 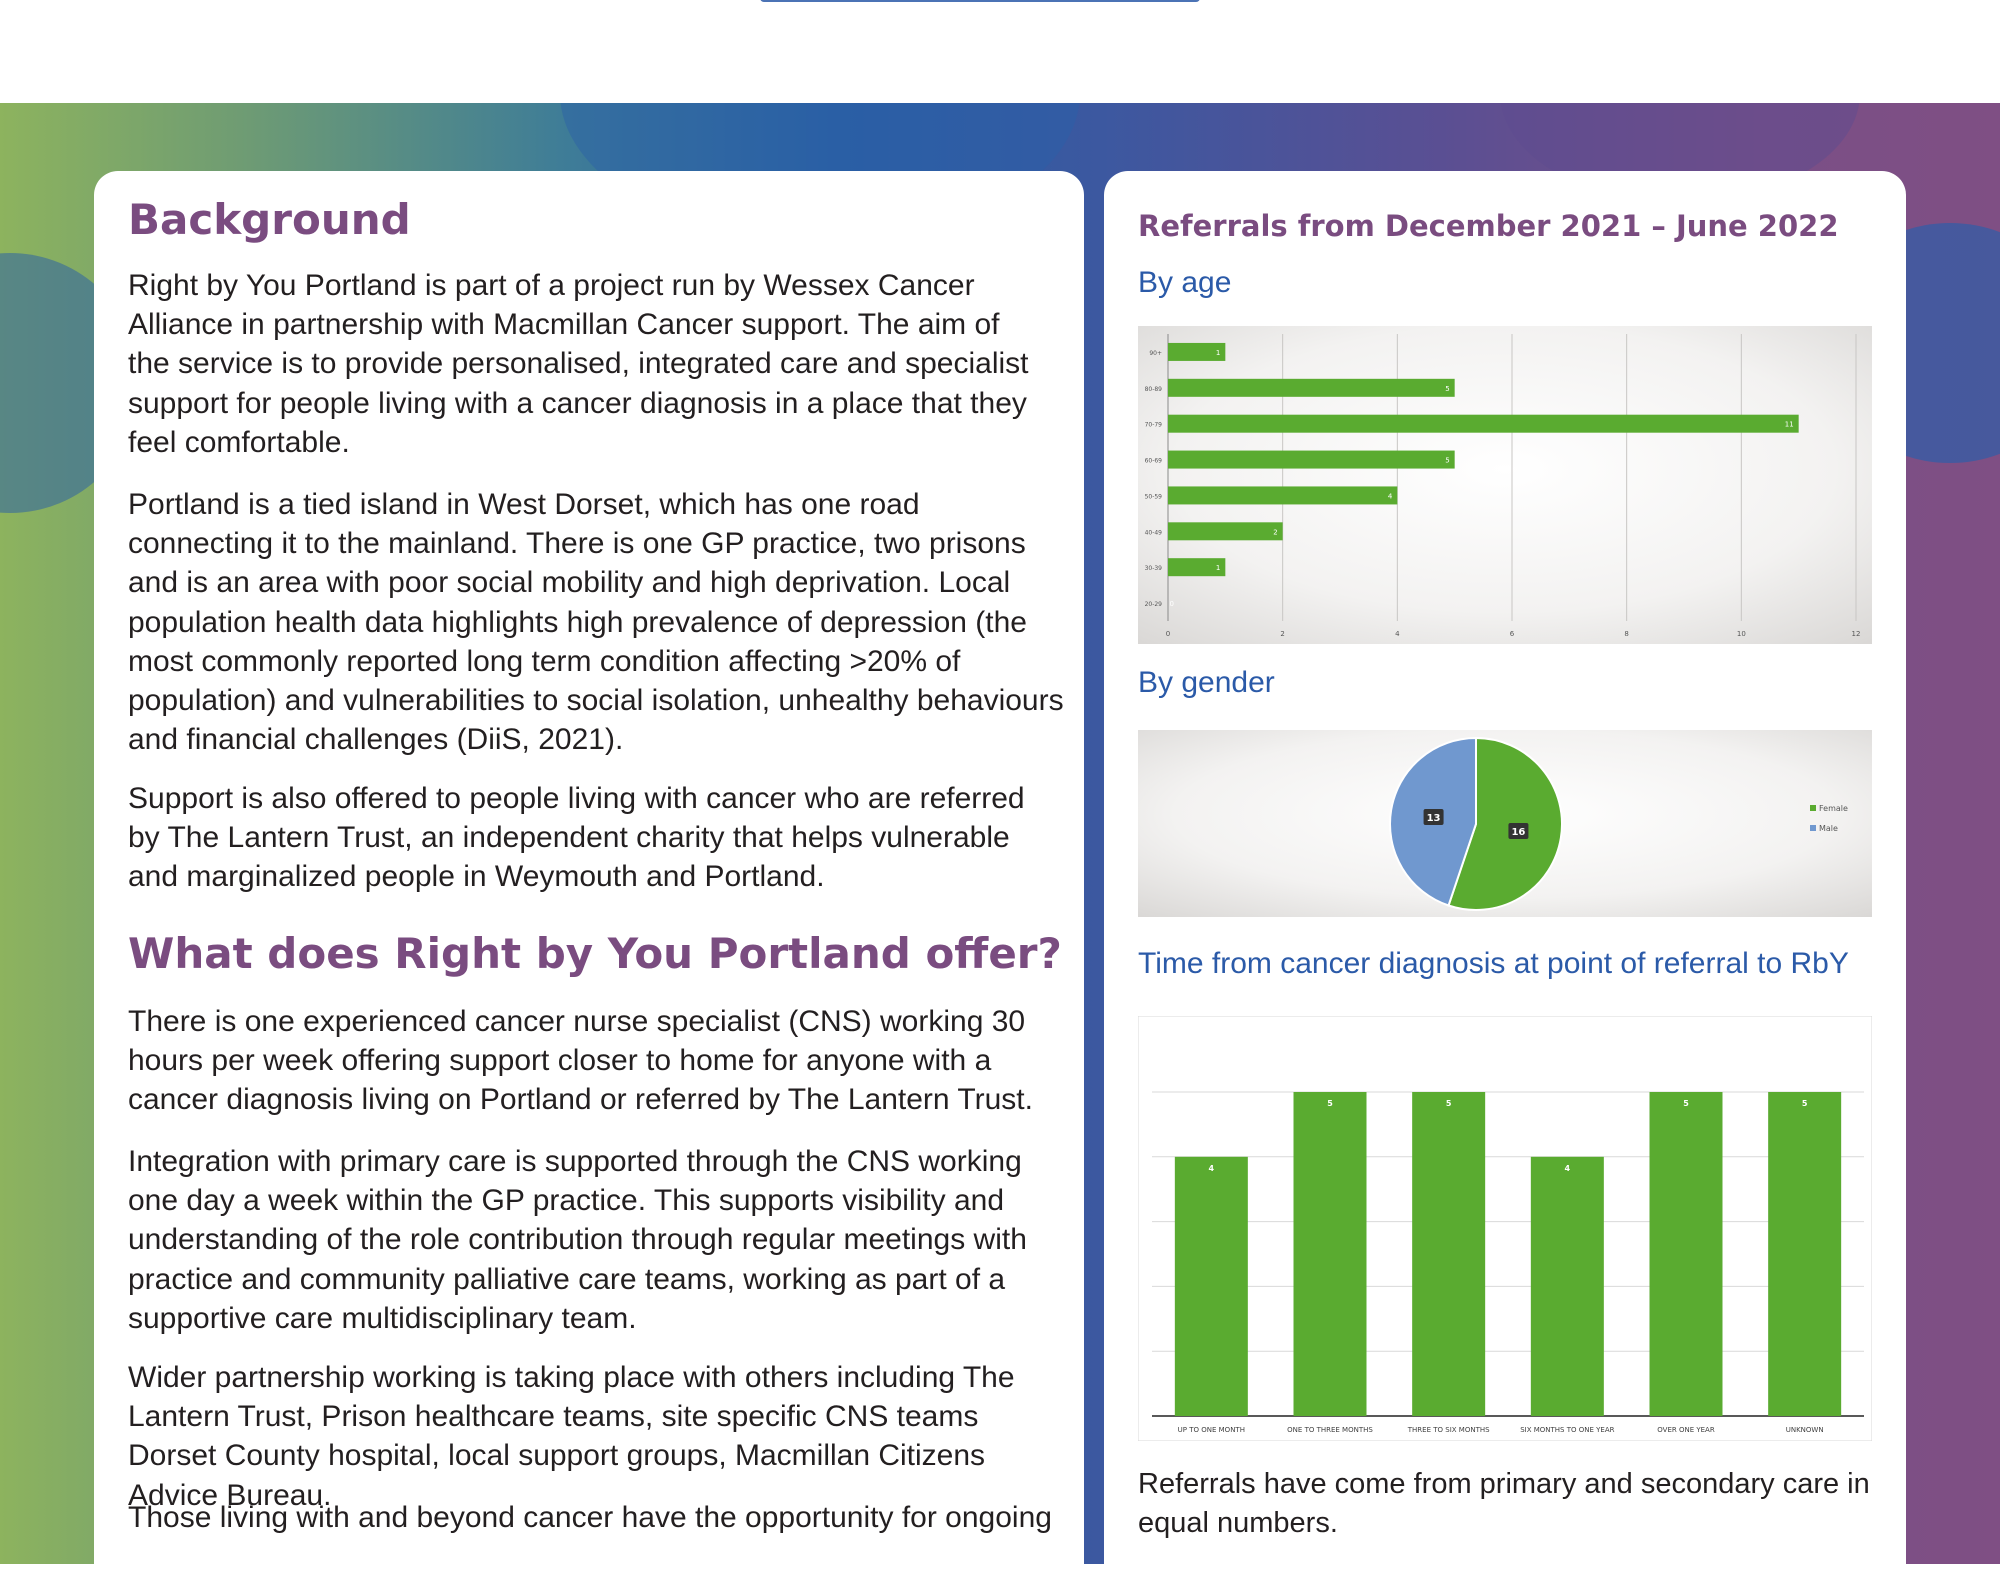 I want to click on x-tick-label: THREE TO SIX MONTHS, so click(x=1448, y=1430).